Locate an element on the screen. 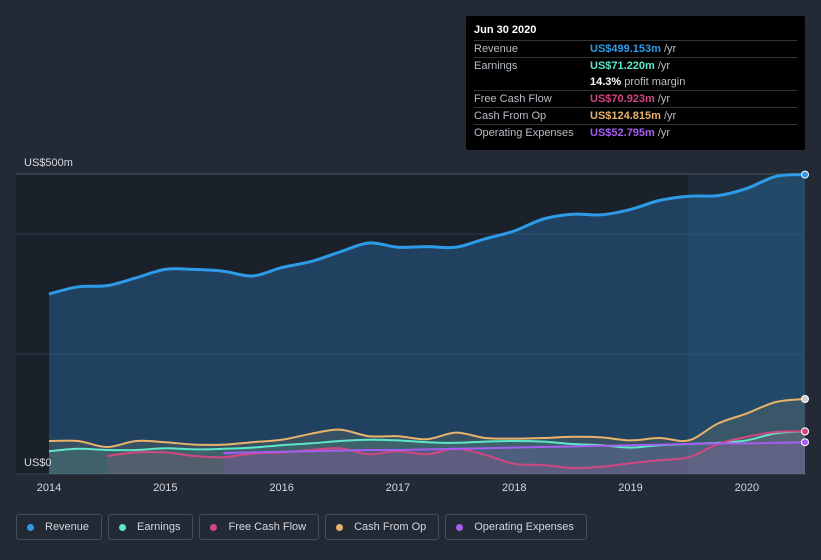 The width and height of the screenshot is (821, 560). x-tick-label: 2020 is located at coordinates (747, 488).